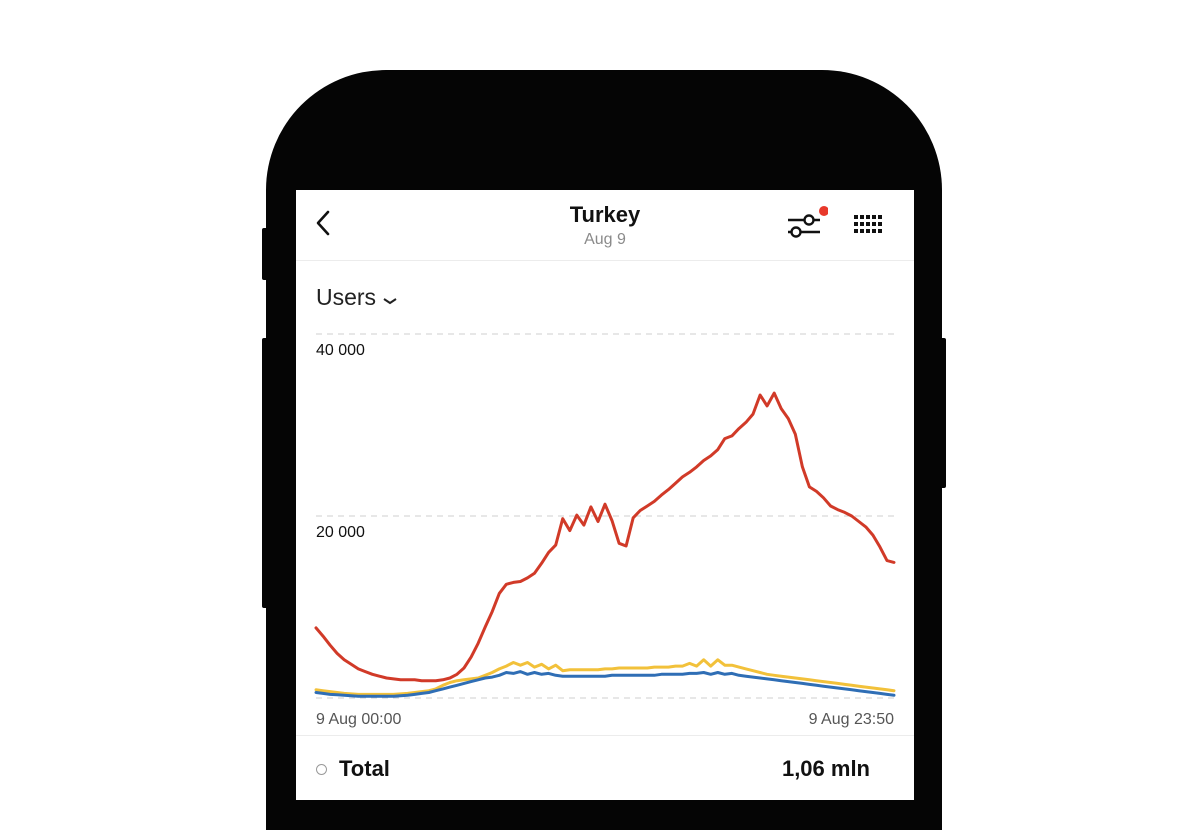 This screenshot has height=830, width=1200. I want to click on metric-label: Users, so click(346, 297).